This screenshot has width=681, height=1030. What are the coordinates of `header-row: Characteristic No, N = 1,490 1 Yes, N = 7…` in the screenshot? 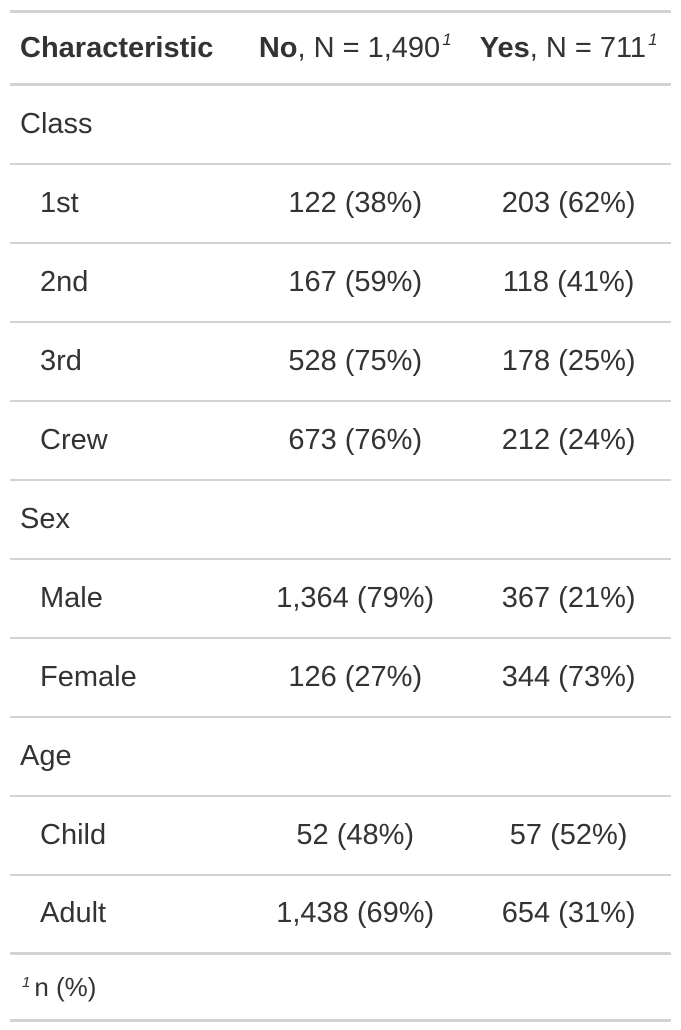 It's located at (340, 48).